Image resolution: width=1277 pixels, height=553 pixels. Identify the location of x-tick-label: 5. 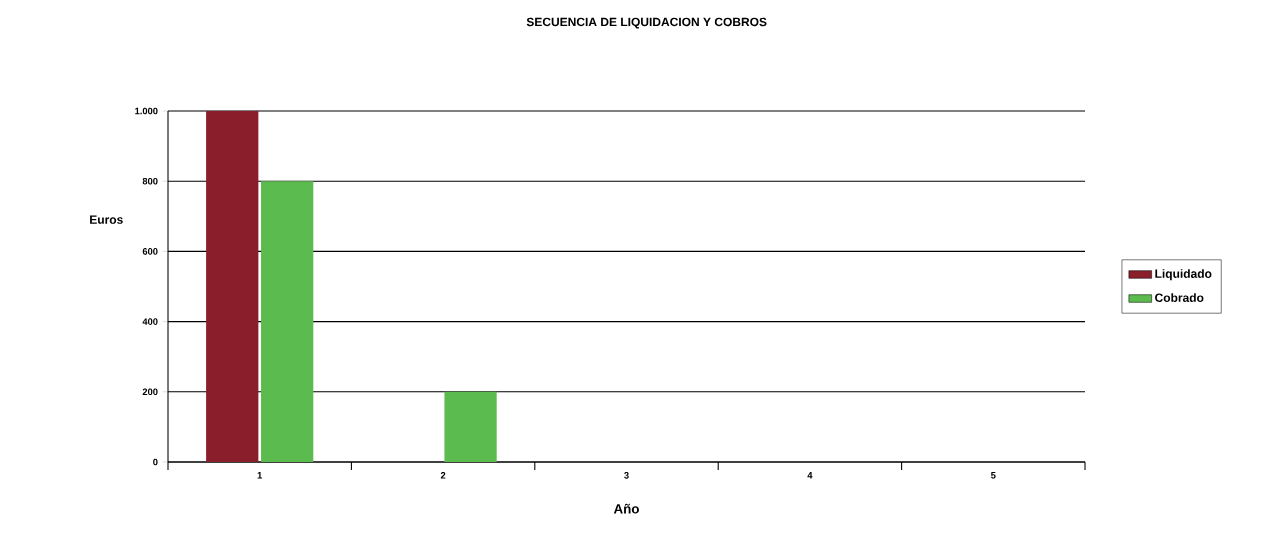
(993, 475).